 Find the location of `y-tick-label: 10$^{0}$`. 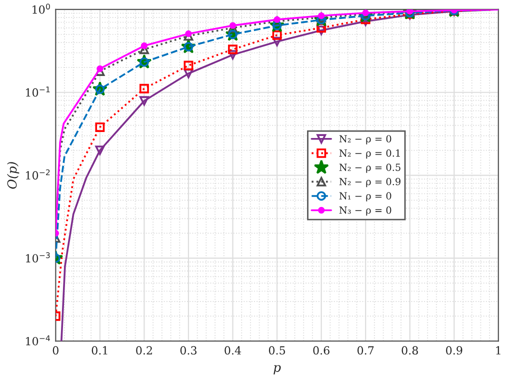

y-tick-label: 10$^{0}$ is located at coordinates (41, 9).